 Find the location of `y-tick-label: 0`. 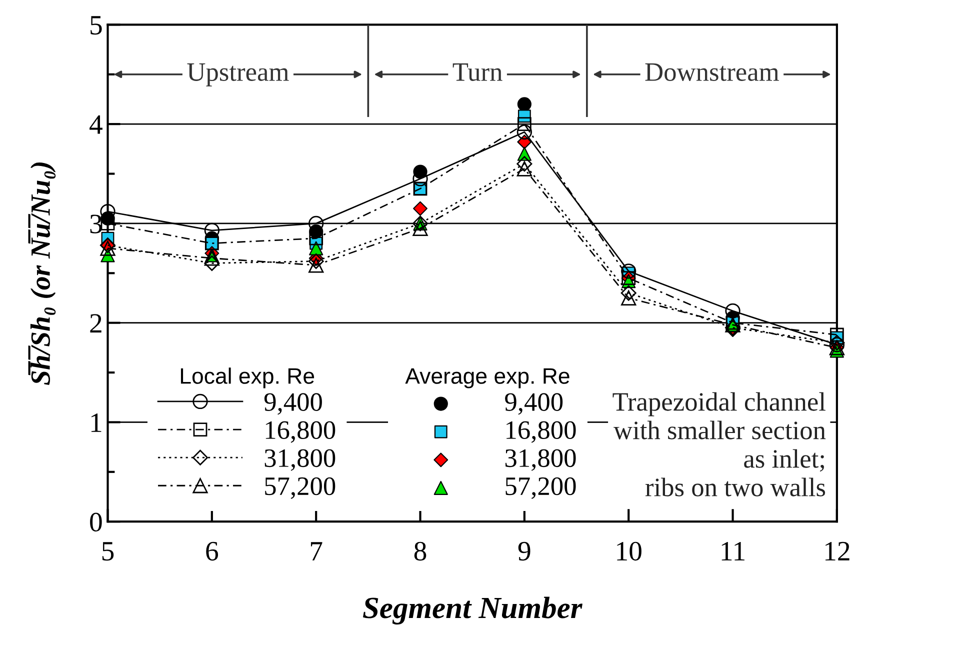

y-tick-label: 0 is located at coordinates (96, 522).